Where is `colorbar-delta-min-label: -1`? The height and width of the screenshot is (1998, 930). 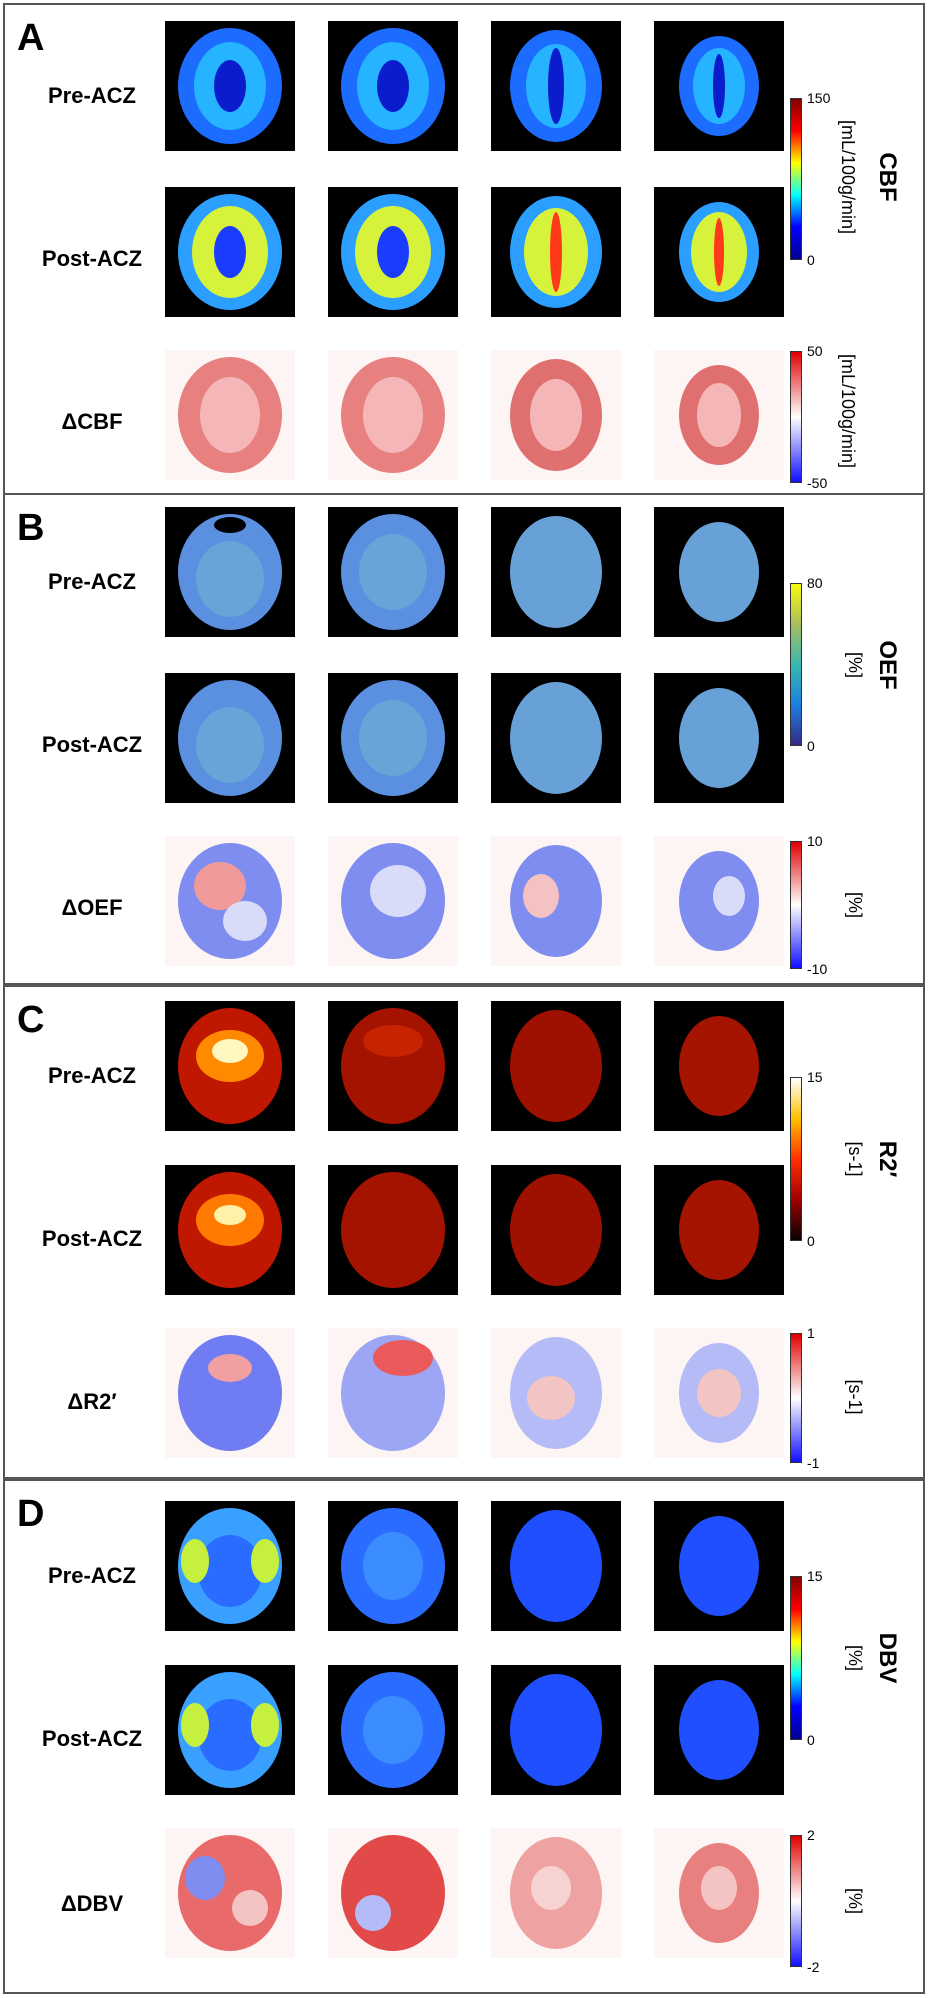 colorbar-delta-min-label: -1 is located at coordinates (813, 1463).